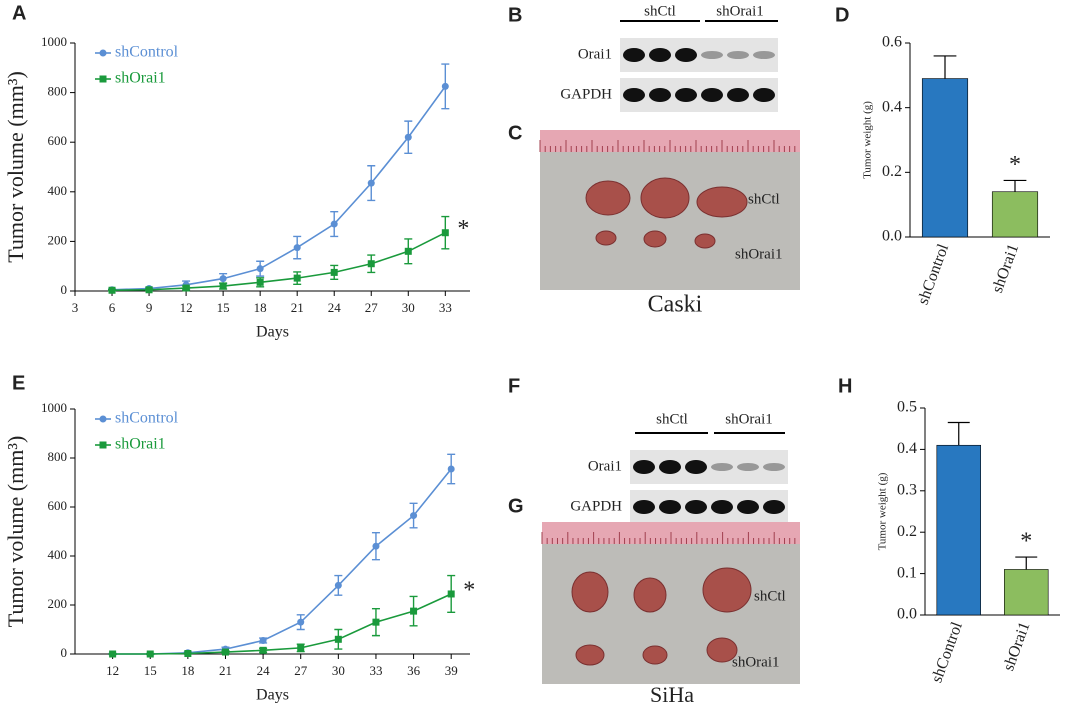 The height and width of the screenshot is (710, 1072). Describe the element at coordinates (892, 106) in the screenshot. I see `y-tick-label: 0.4` at that location.